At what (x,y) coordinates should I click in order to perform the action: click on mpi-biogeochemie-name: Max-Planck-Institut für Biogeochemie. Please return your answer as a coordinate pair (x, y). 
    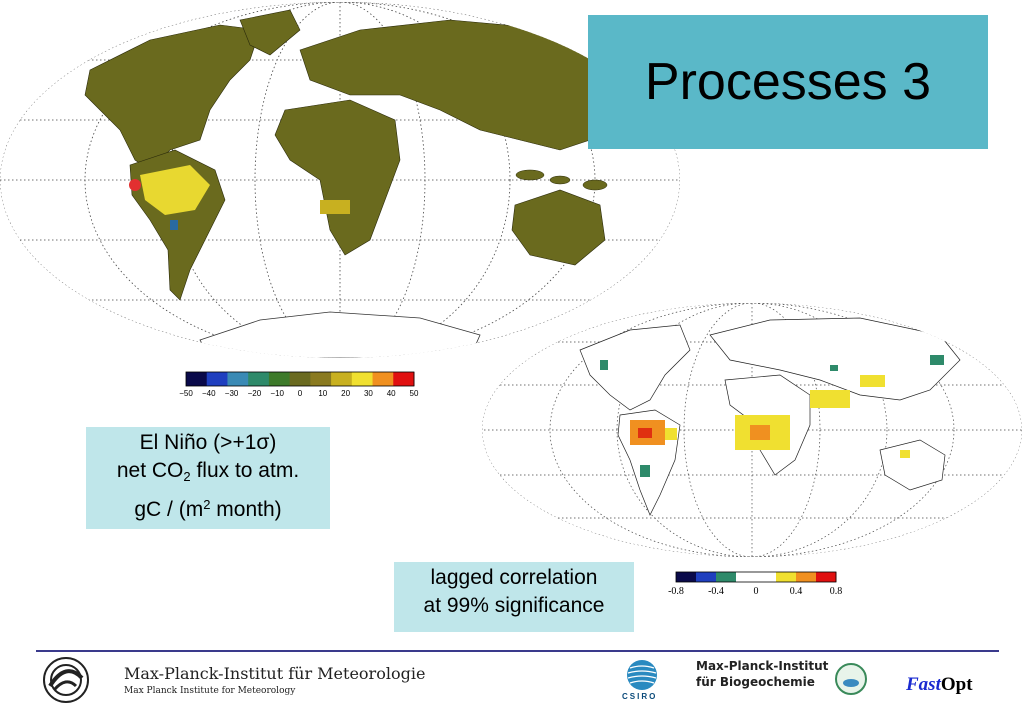
    Looking at the image, I should click on (762, 674).